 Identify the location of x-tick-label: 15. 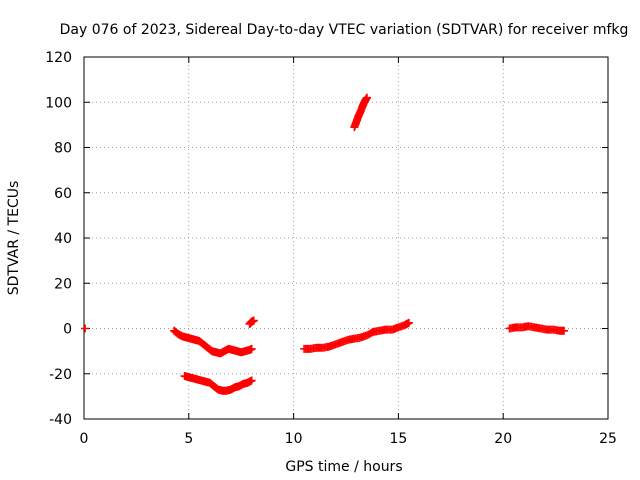
(398, 439).